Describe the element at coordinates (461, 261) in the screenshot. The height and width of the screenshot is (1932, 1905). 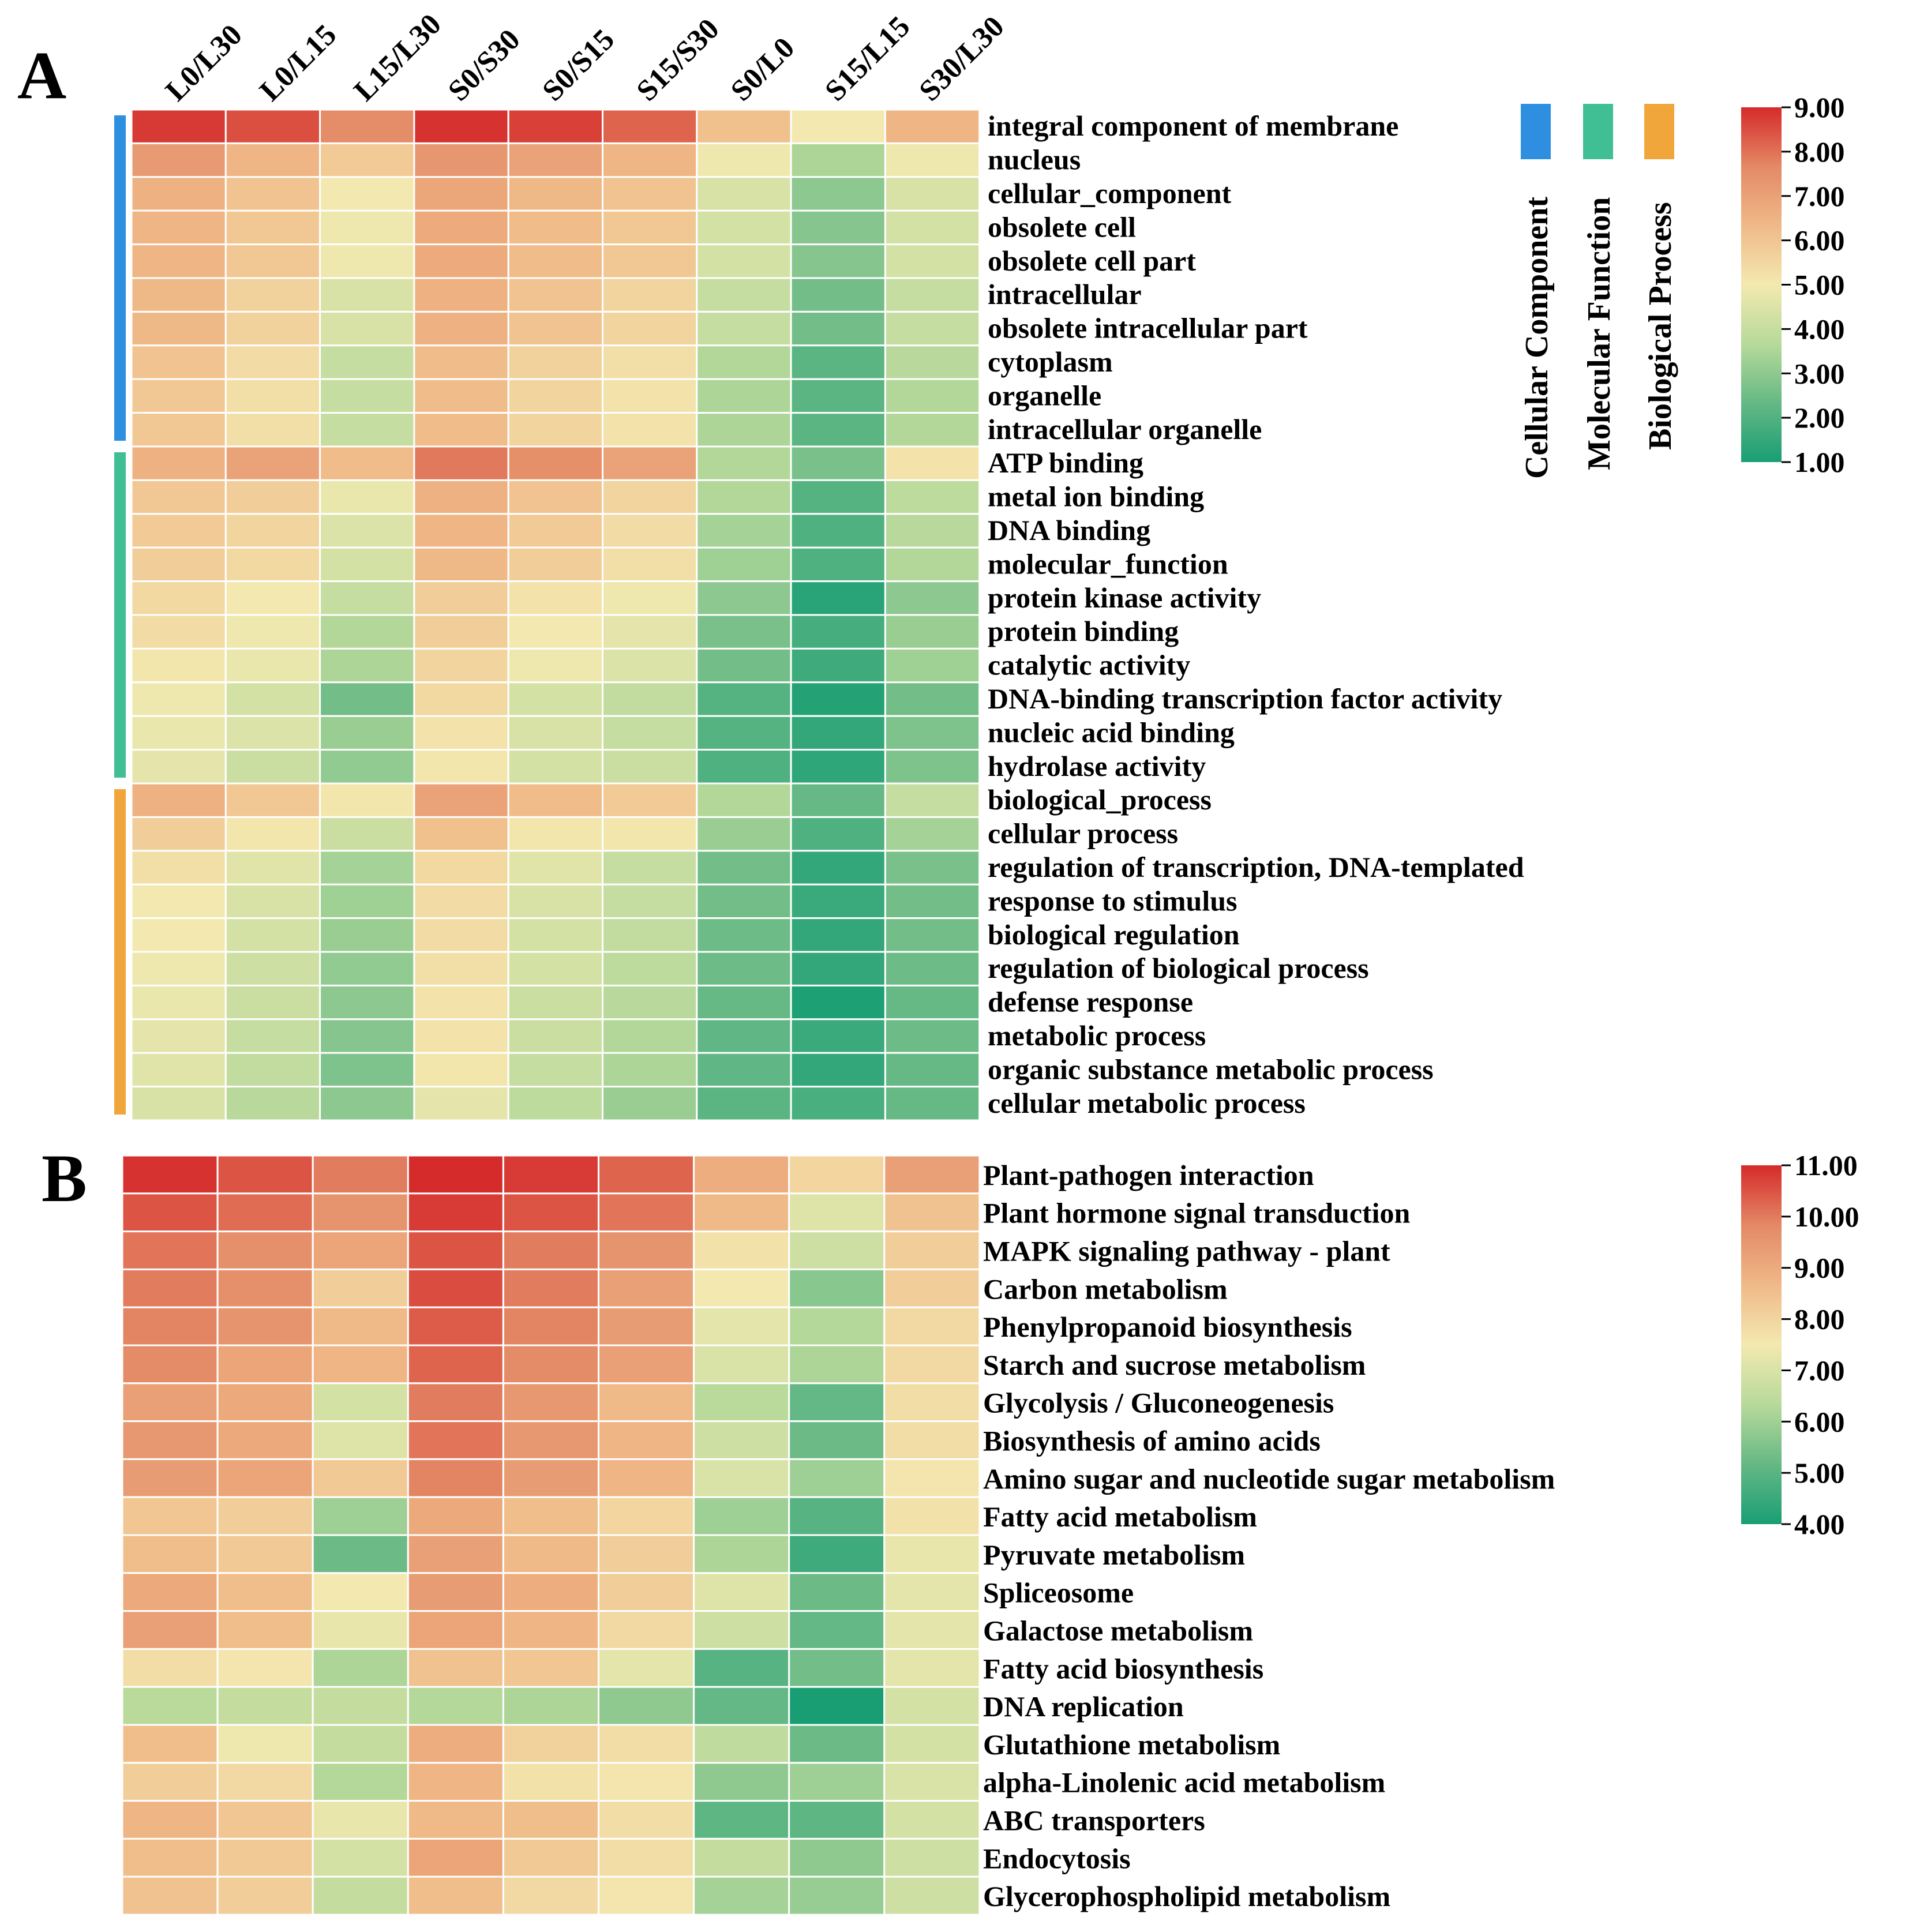
I see `cell-a-obsolete-cell-part-s0-s30` at that location.